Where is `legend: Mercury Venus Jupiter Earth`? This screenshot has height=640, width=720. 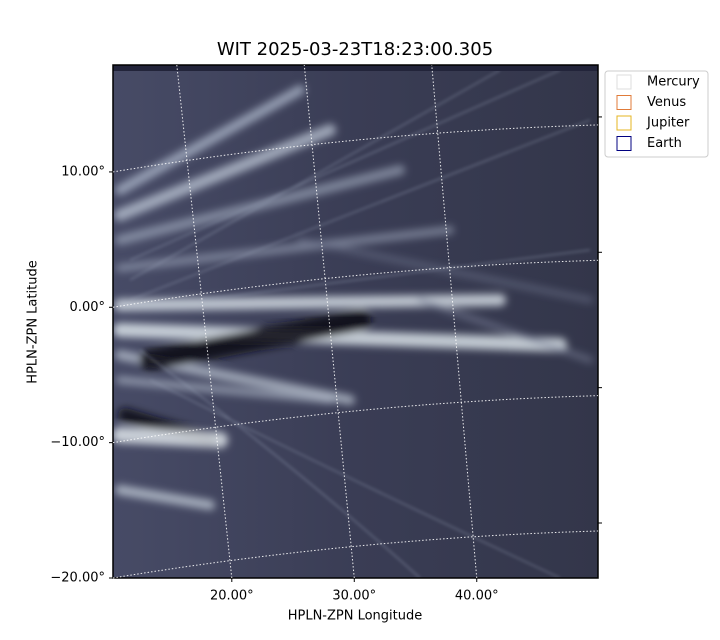
legend: Mercury Venus Jupiter Earth is located at coordinates (656, 114).